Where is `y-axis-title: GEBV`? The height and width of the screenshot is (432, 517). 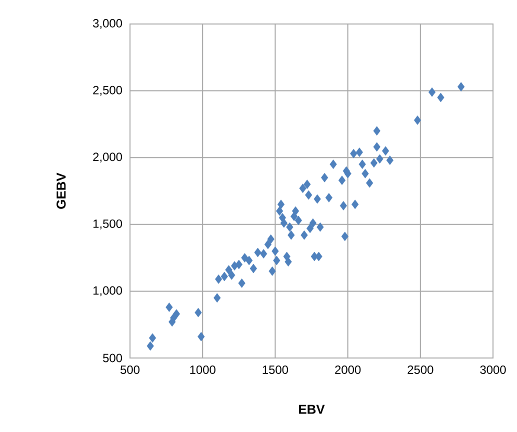
y-axis-title: GEBV is located at coordinates (61, 190).